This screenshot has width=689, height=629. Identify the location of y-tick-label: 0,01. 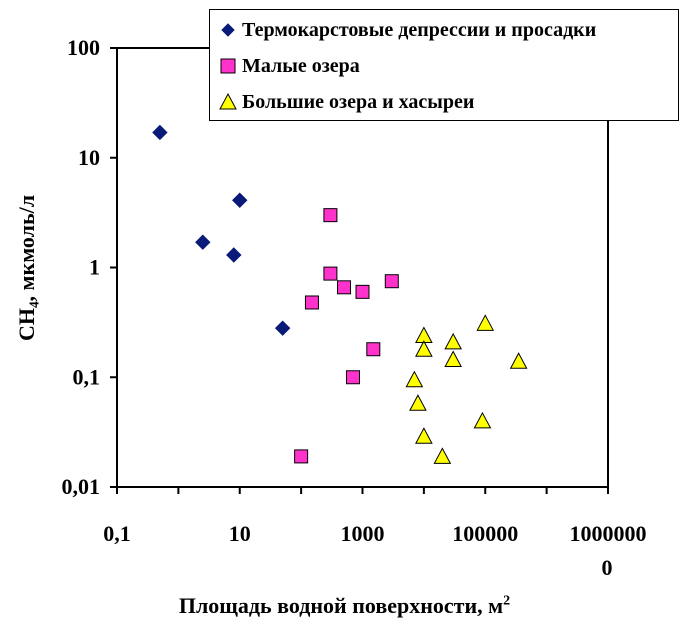
(81, 486).